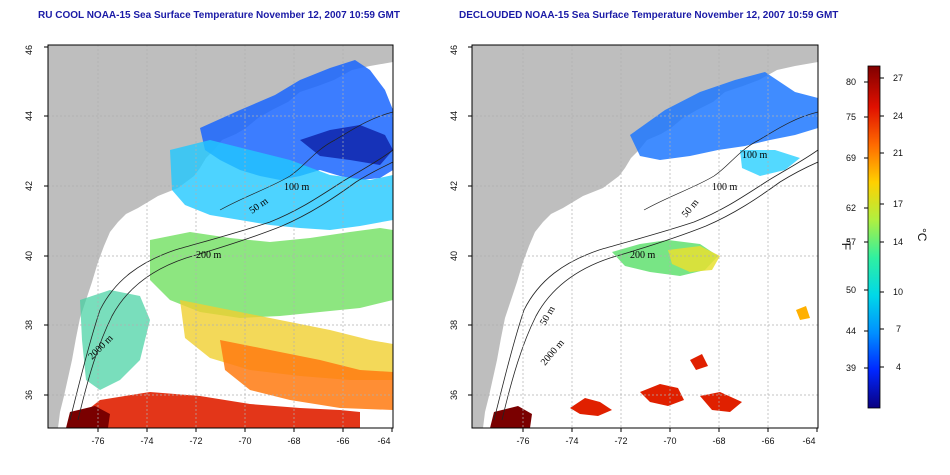 This screenshot has width=950, height=475. I want to click on sst-cyan-band, so click(281, 185).